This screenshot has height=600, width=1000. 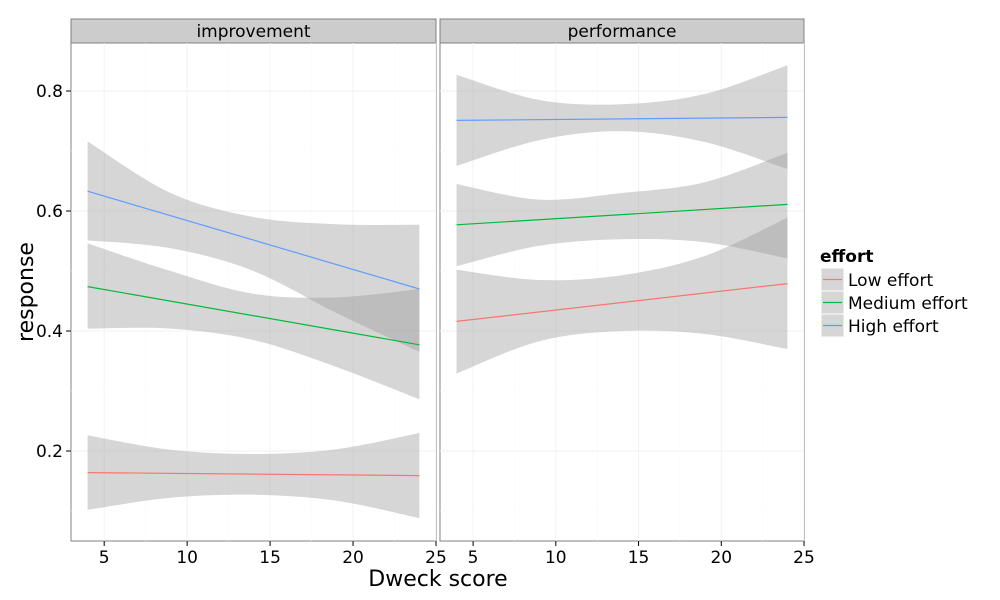 I want to click on strip-label: performance, so click(x=622, y=32).